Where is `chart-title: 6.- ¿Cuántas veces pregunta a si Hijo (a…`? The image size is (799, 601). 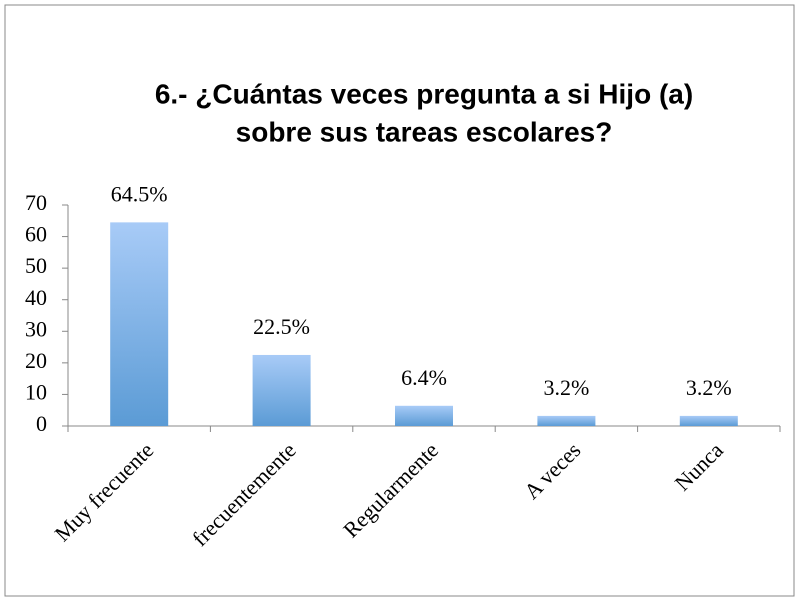 chart-title: 6.- ¿Cuántas veces pregunta a si Hijo (a… is located at coordinates (424, 93).